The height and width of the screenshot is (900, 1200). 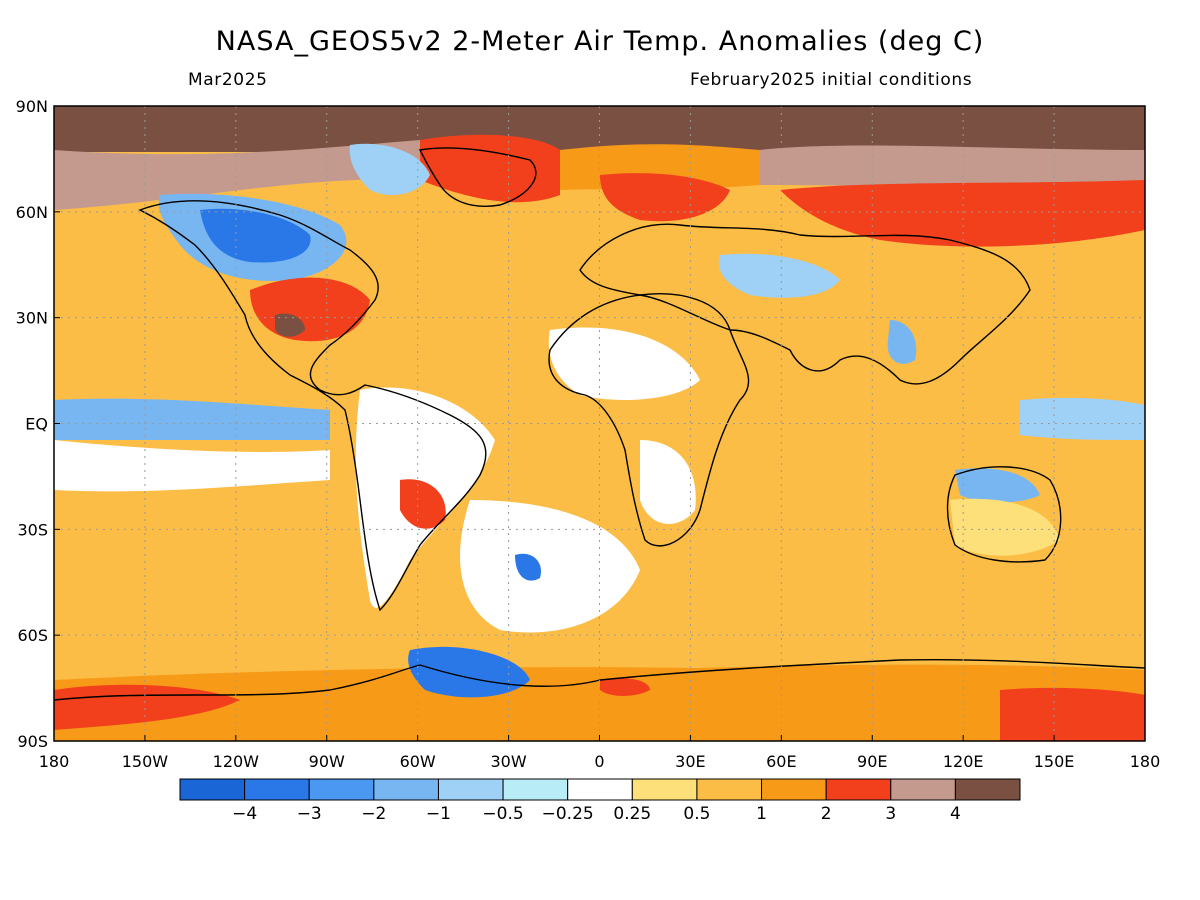 I want to click on argentina-warm, so click(x=423, y=504).